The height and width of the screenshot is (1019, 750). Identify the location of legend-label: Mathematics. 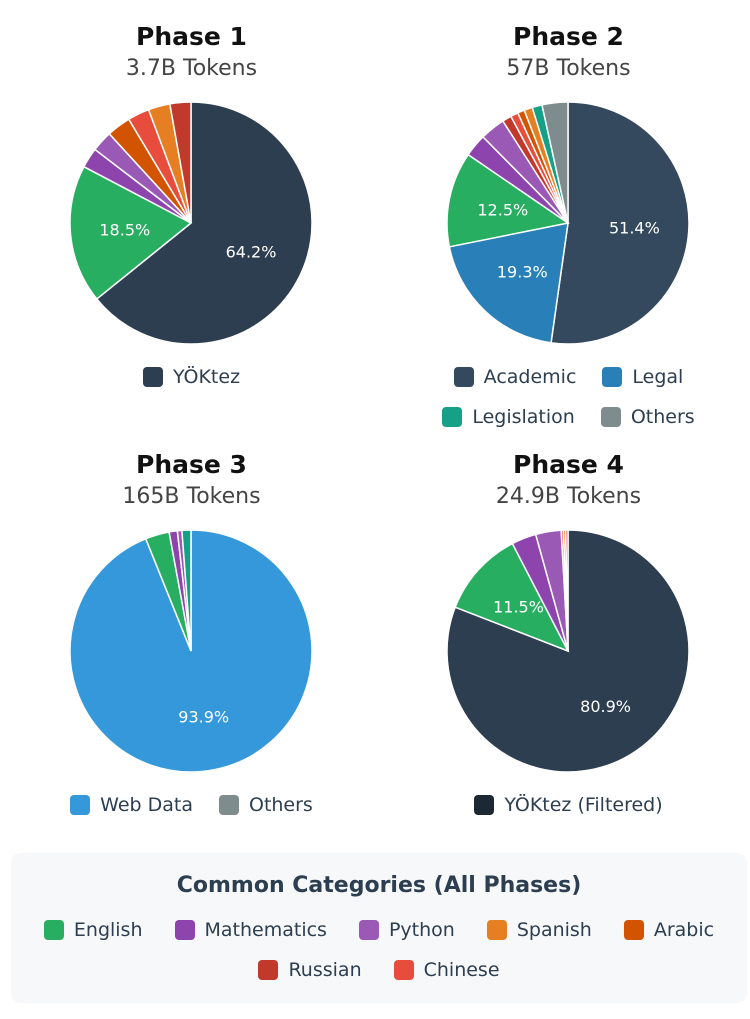
(265, 930).